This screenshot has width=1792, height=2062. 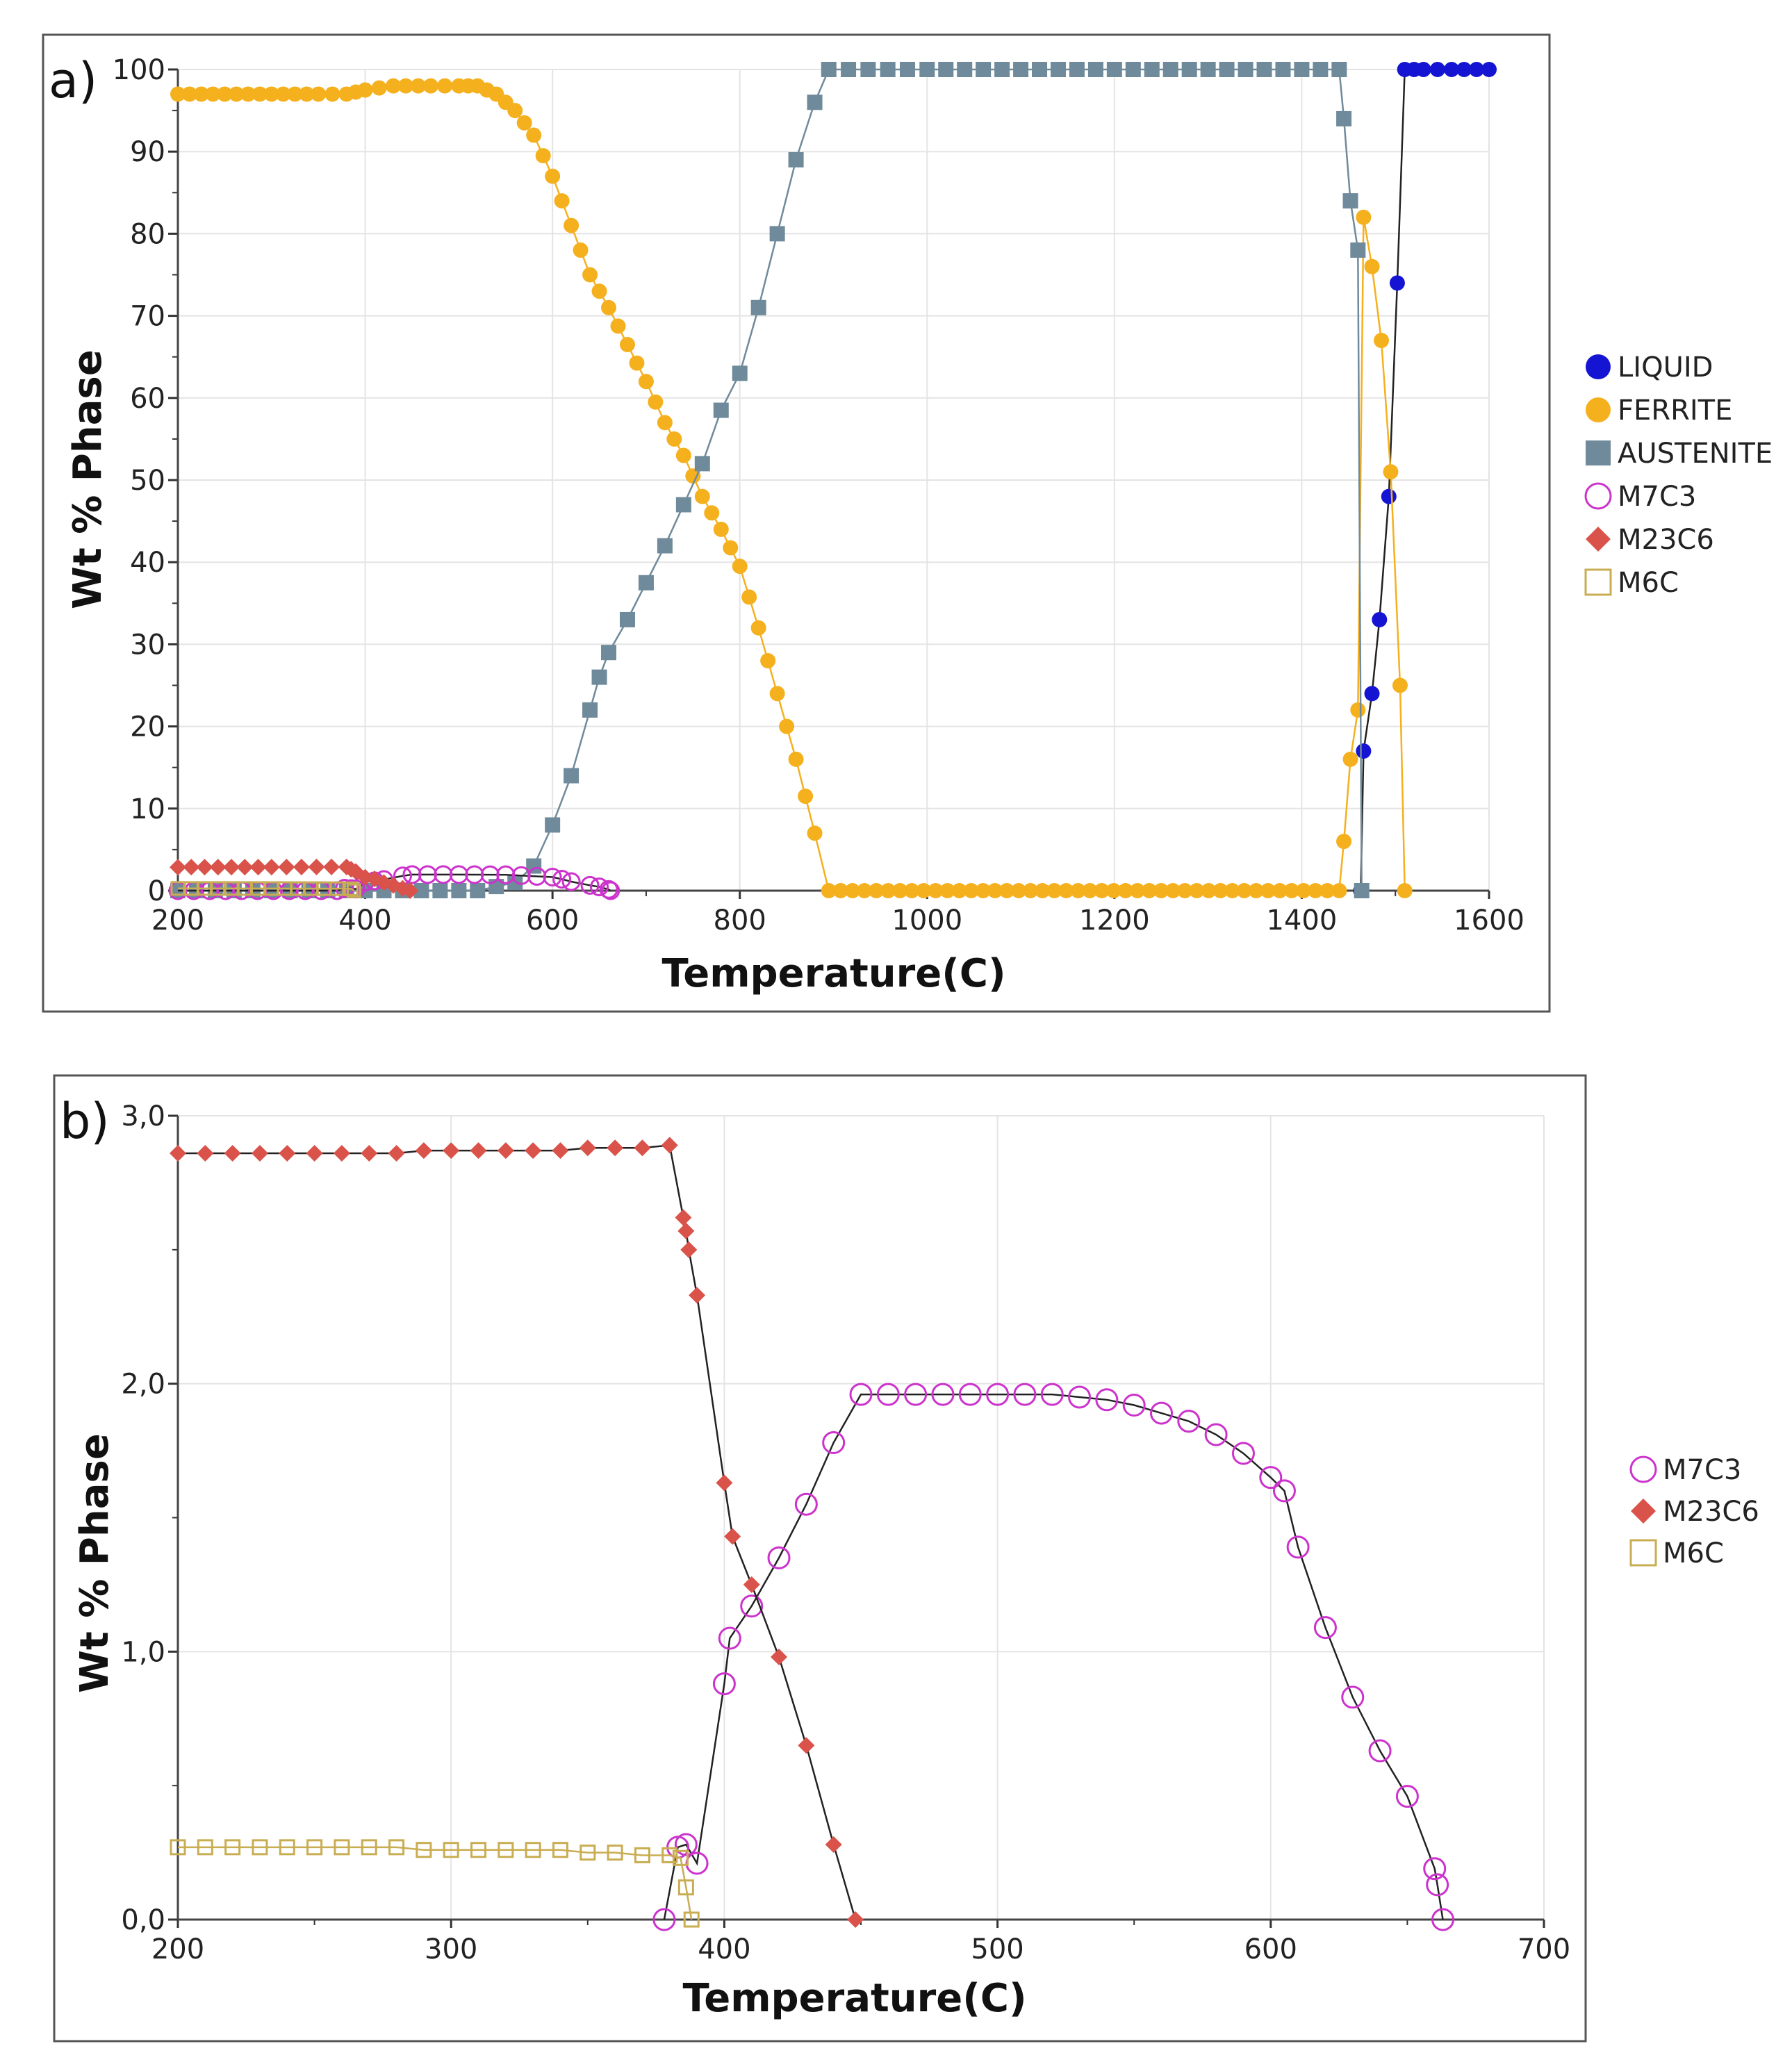 I want to click on panel-a-legend-swatch-m6c, so click(x=1598, y=582).